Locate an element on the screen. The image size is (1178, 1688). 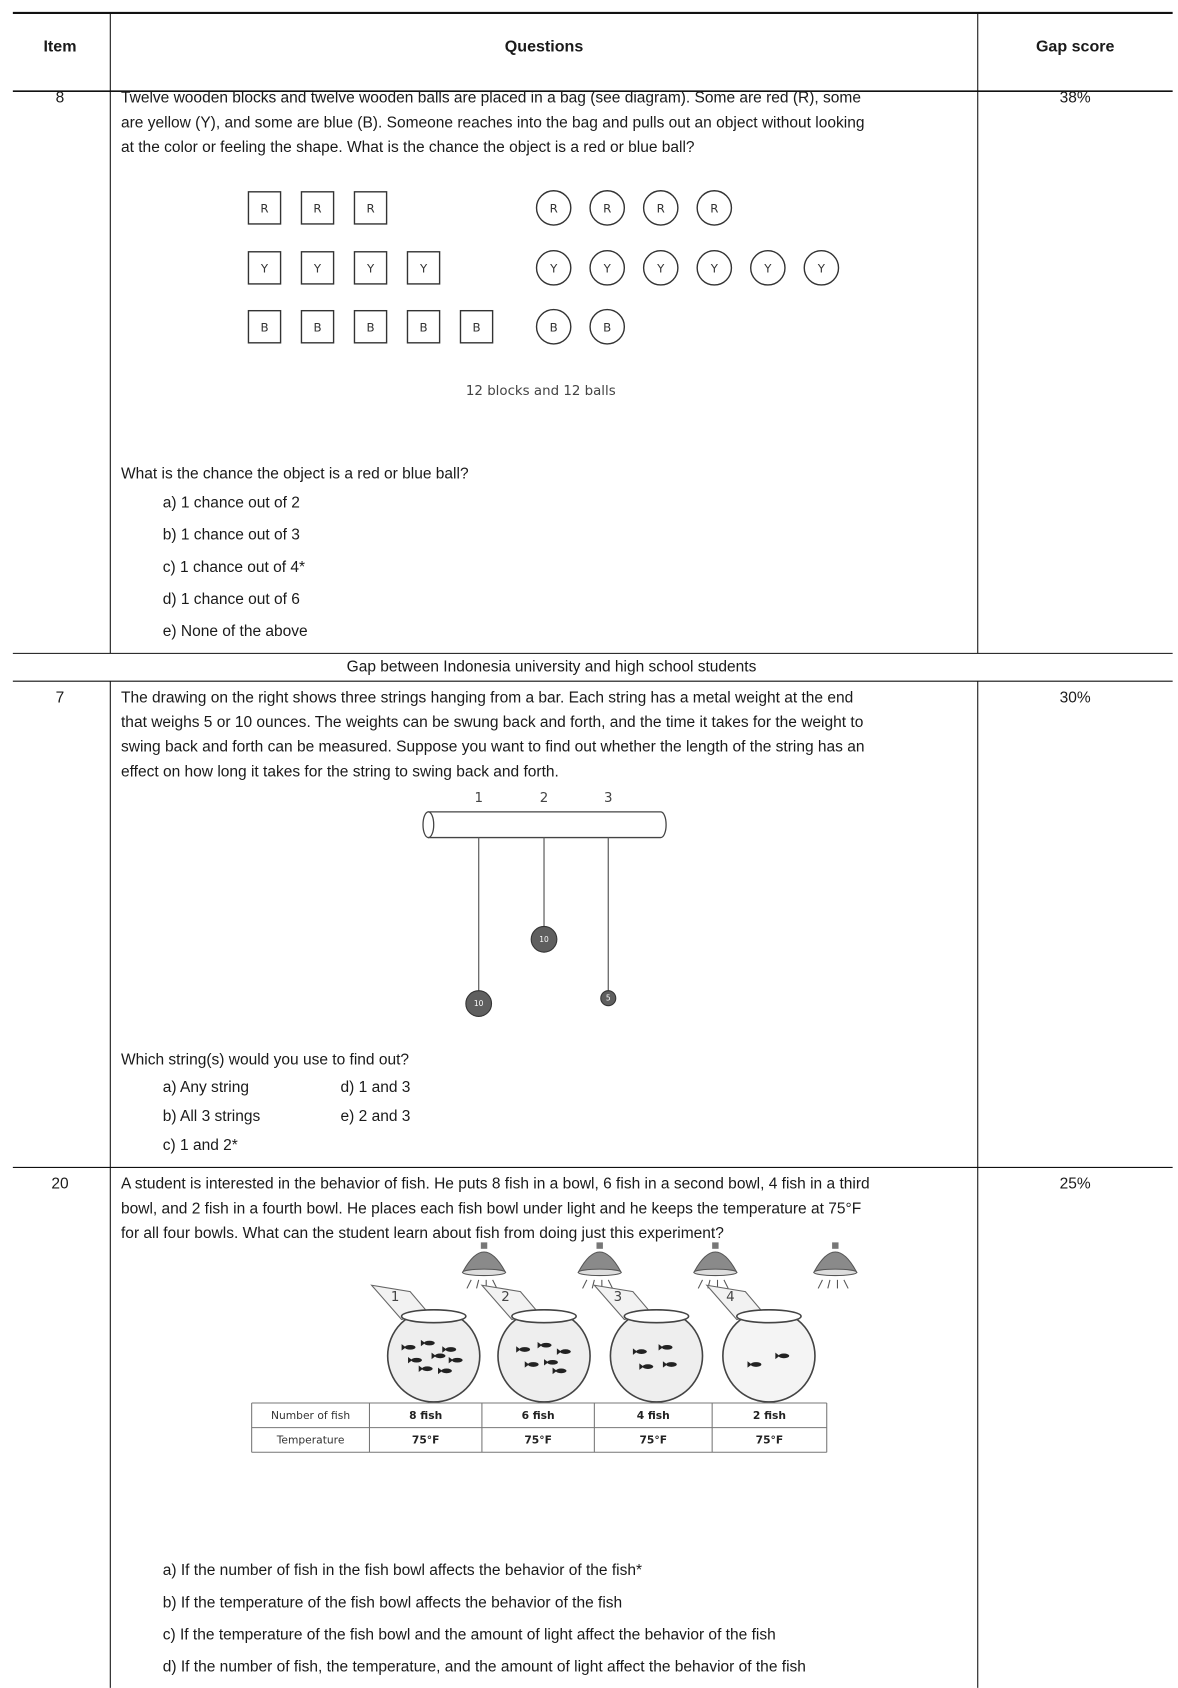
string-label: 2 is located at coordinates (544, 798).